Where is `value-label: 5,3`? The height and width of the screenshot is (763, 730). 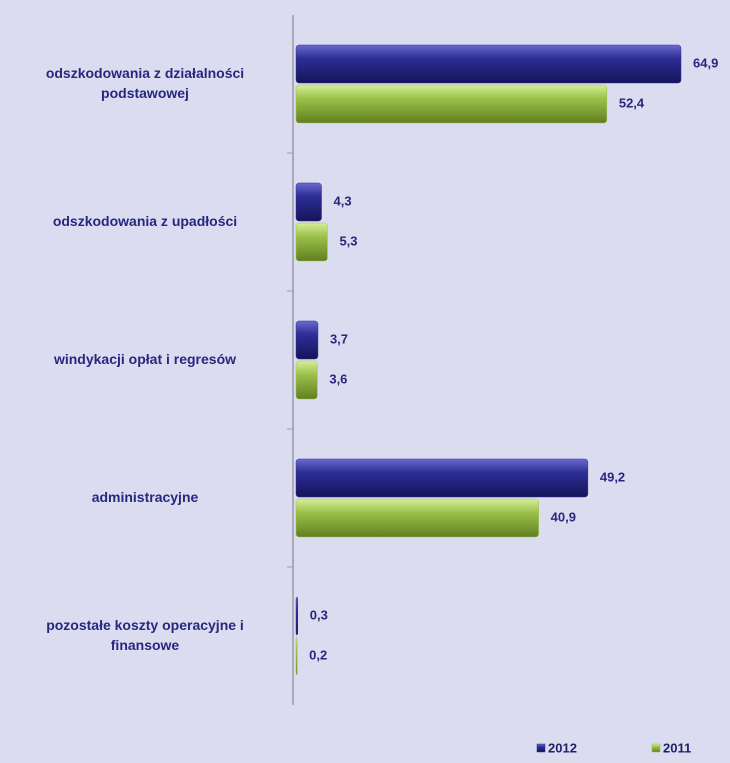 value-label: 5,3 is located at coordinates (348, 240).